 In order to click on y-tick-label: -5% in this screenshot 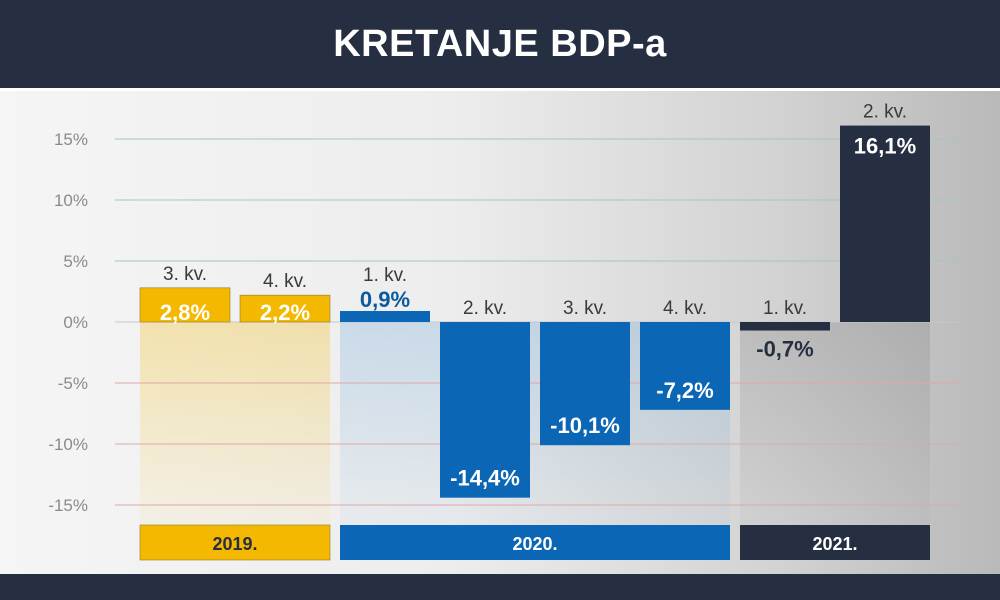, I will do `click(73, 383)`.